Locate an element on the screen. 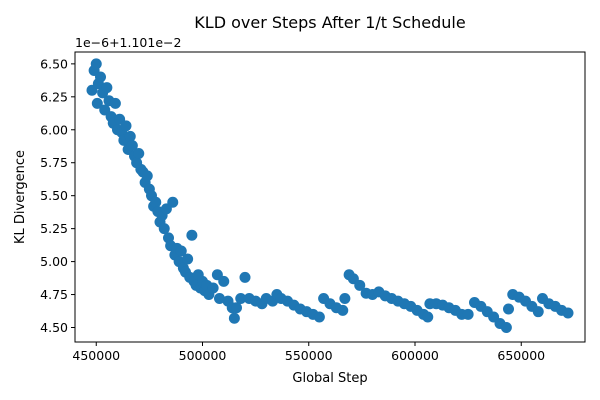 This screenshot has width=600, height=400. y-tick-label: 5.25 is located at coordinates (54, 228).